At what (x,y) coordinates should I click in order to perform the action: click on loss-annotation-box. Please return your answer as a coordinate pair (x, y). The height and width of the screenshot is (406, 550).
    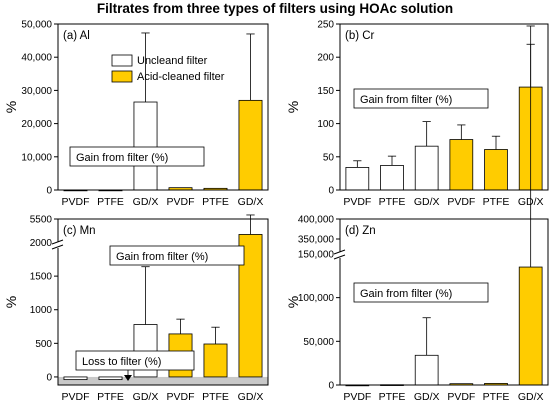
    Looking at the image, I should click on (135, 360).